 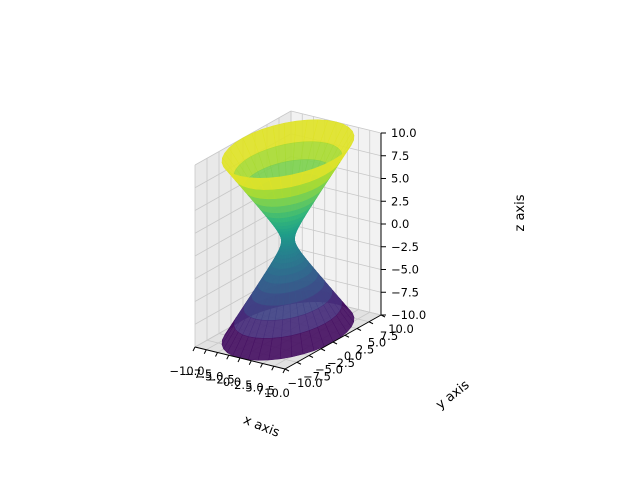 I want to click on z-tick-label: 10.0, so click(x=404, y=133).